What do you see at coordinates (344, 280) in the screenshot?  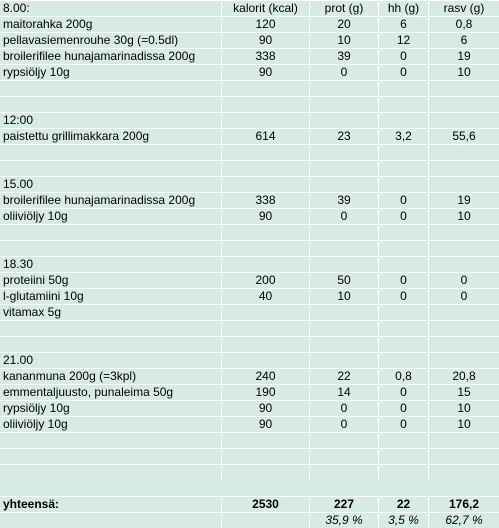 I see `protein-cell: 50` at bounding box center [344, 280].